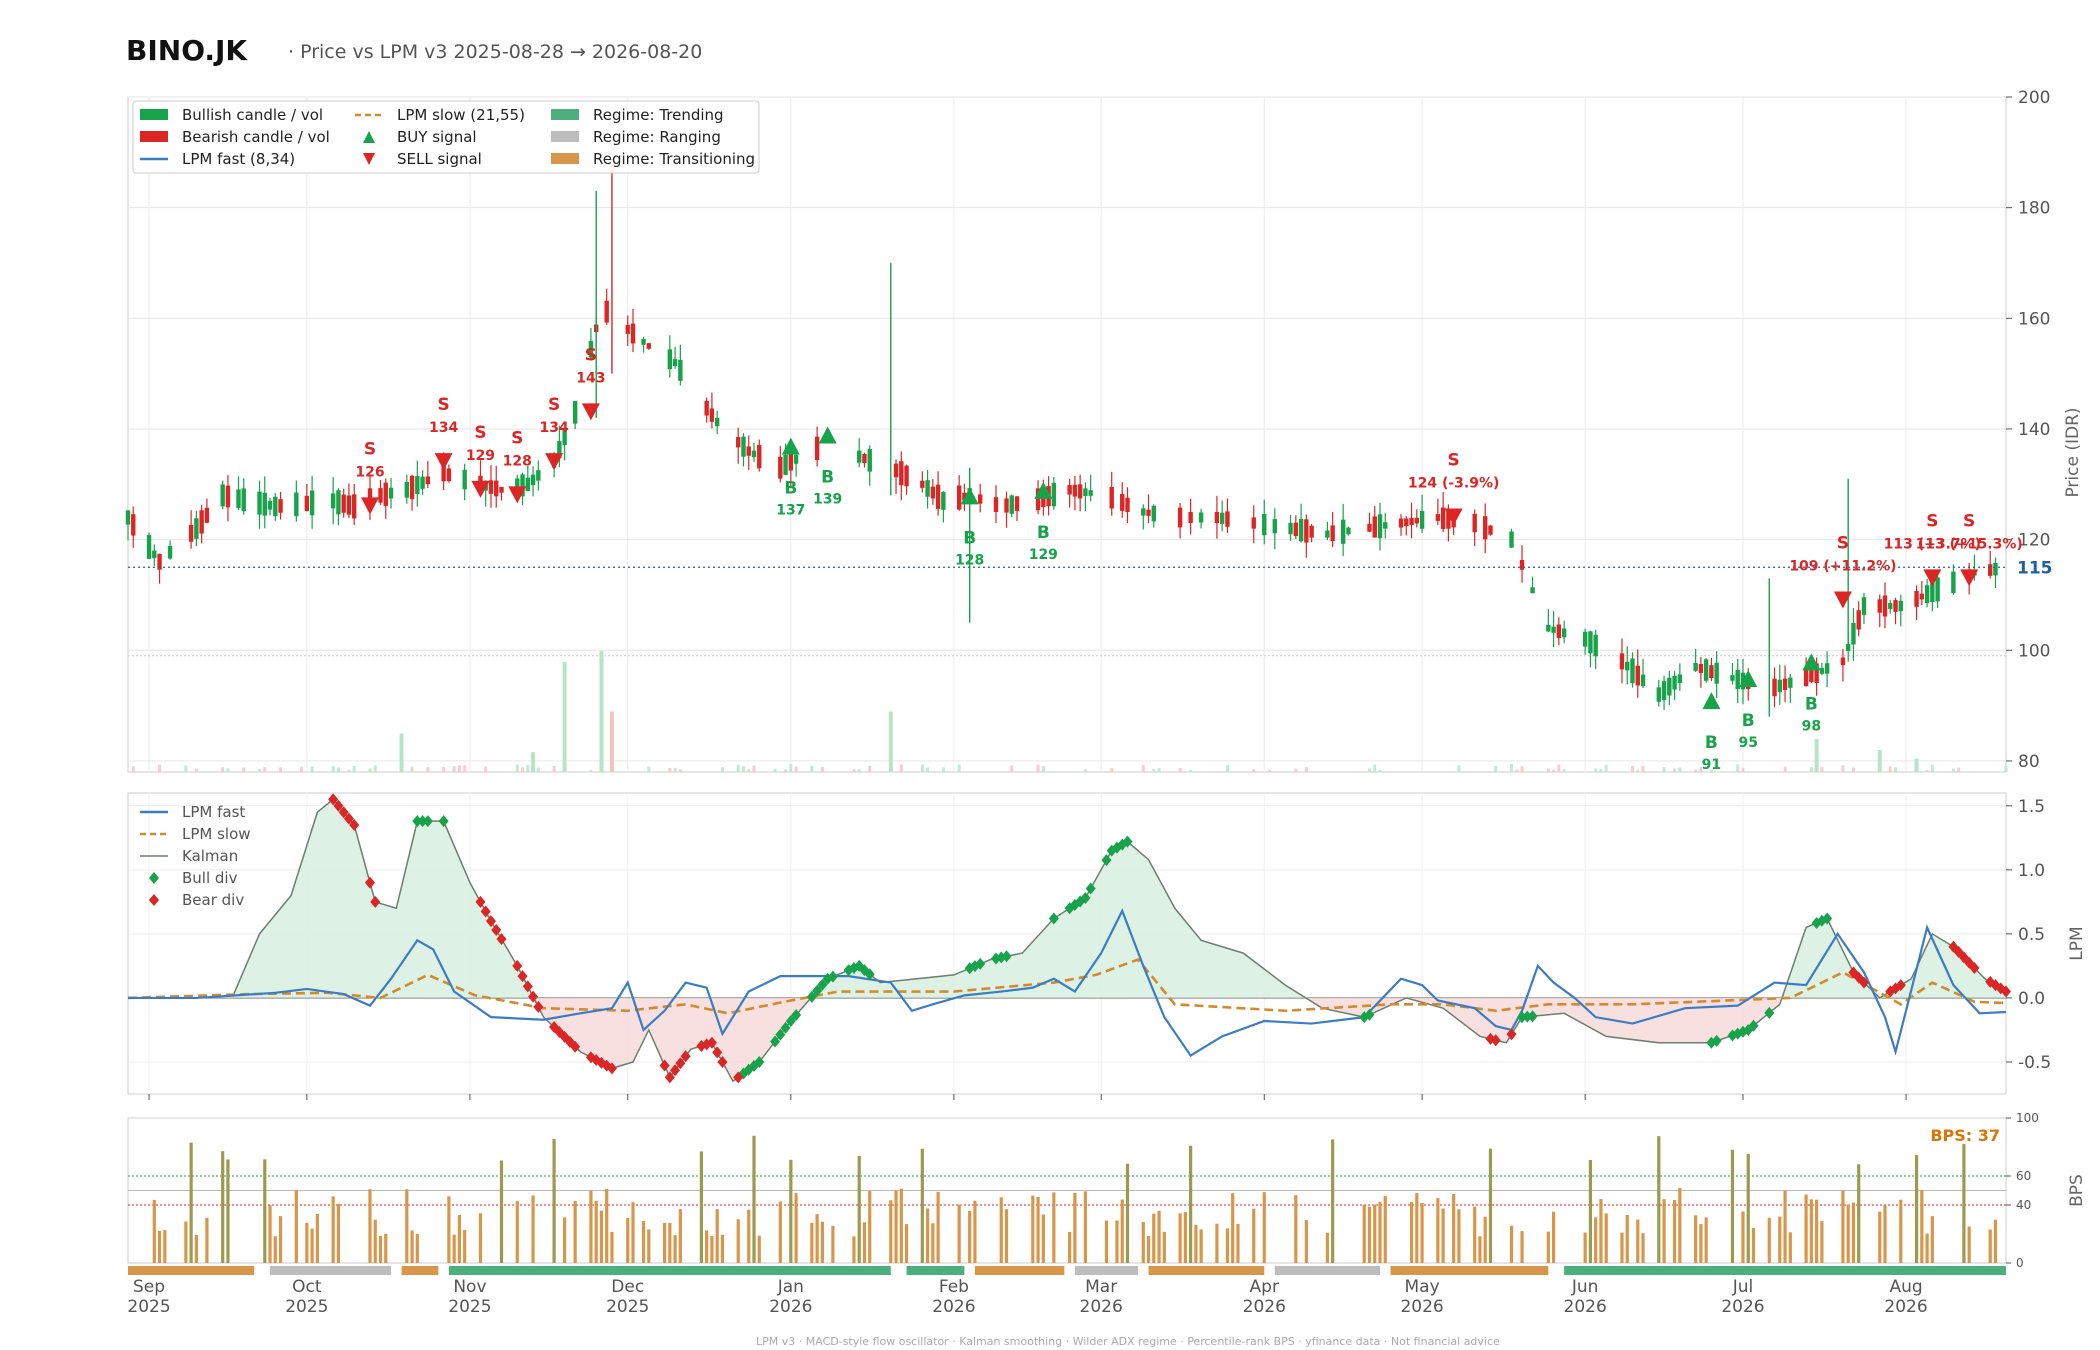  What do you see at coordinates (1101, 1287) in the screenshot?
I see `x-tick-month: Mar` at bounding box center [1101, 1287].